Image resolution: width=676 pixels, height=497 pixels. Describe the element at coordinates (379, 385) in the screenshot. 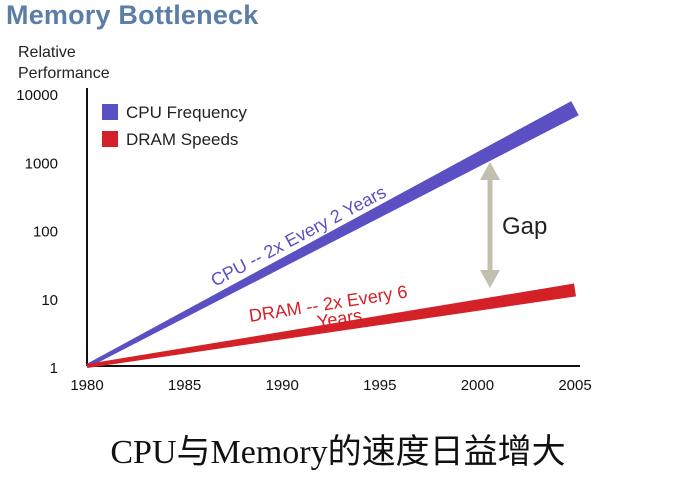

I see `x-tick-label-1995: 1995` at that location.